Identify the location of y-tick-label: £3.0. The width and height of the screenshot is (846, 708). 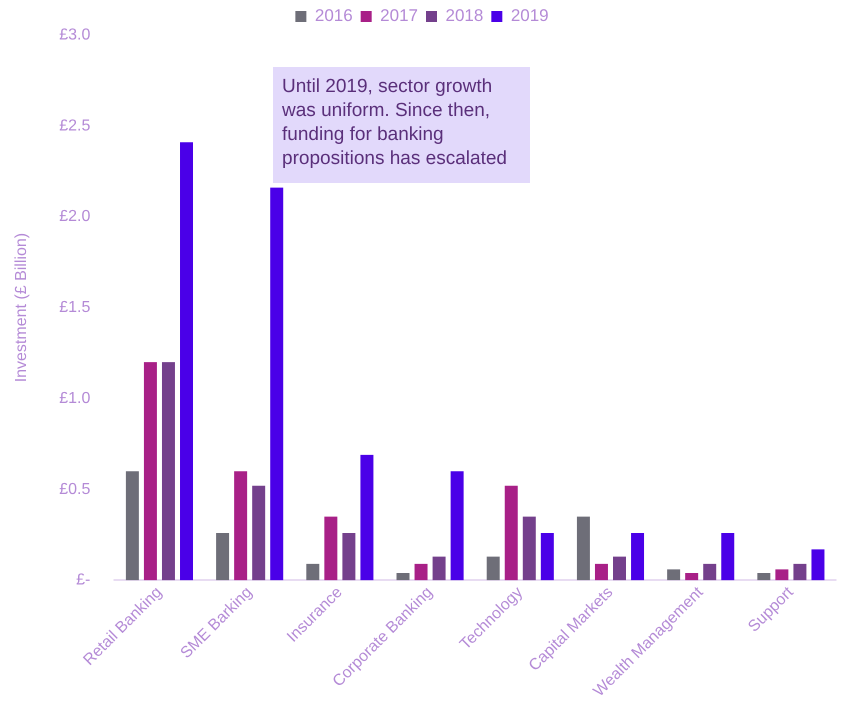
(74, 35).